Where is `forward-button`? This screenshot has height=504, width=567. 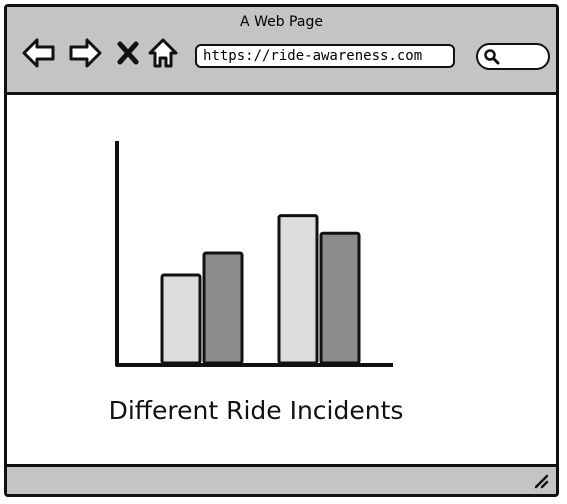 forward-button is located at coordinates (85, 53).